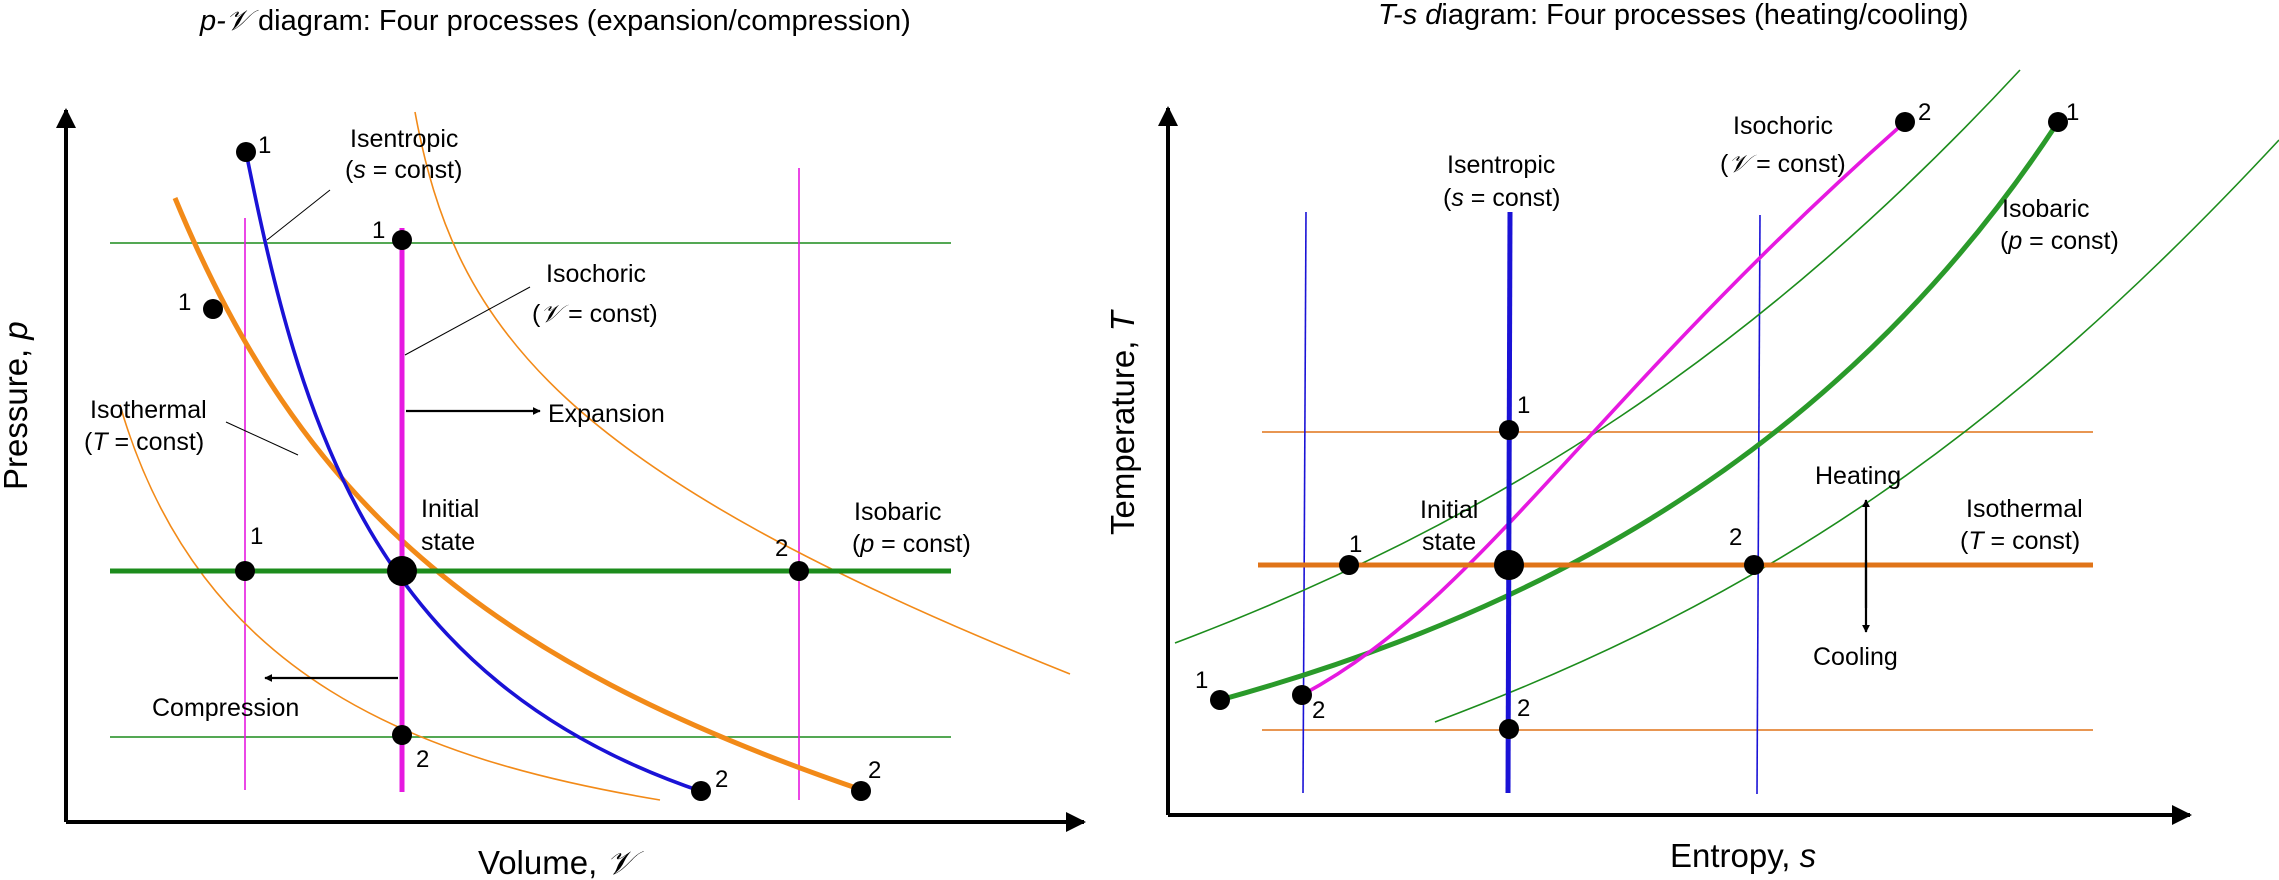 Image resolution: width=2279 pixels, height=880 pixels. What do you see at coordinates (264, 145) in the screenshot?
I see `pv-isentropic-point-1-label: 1` at bounding box center [264, 145].